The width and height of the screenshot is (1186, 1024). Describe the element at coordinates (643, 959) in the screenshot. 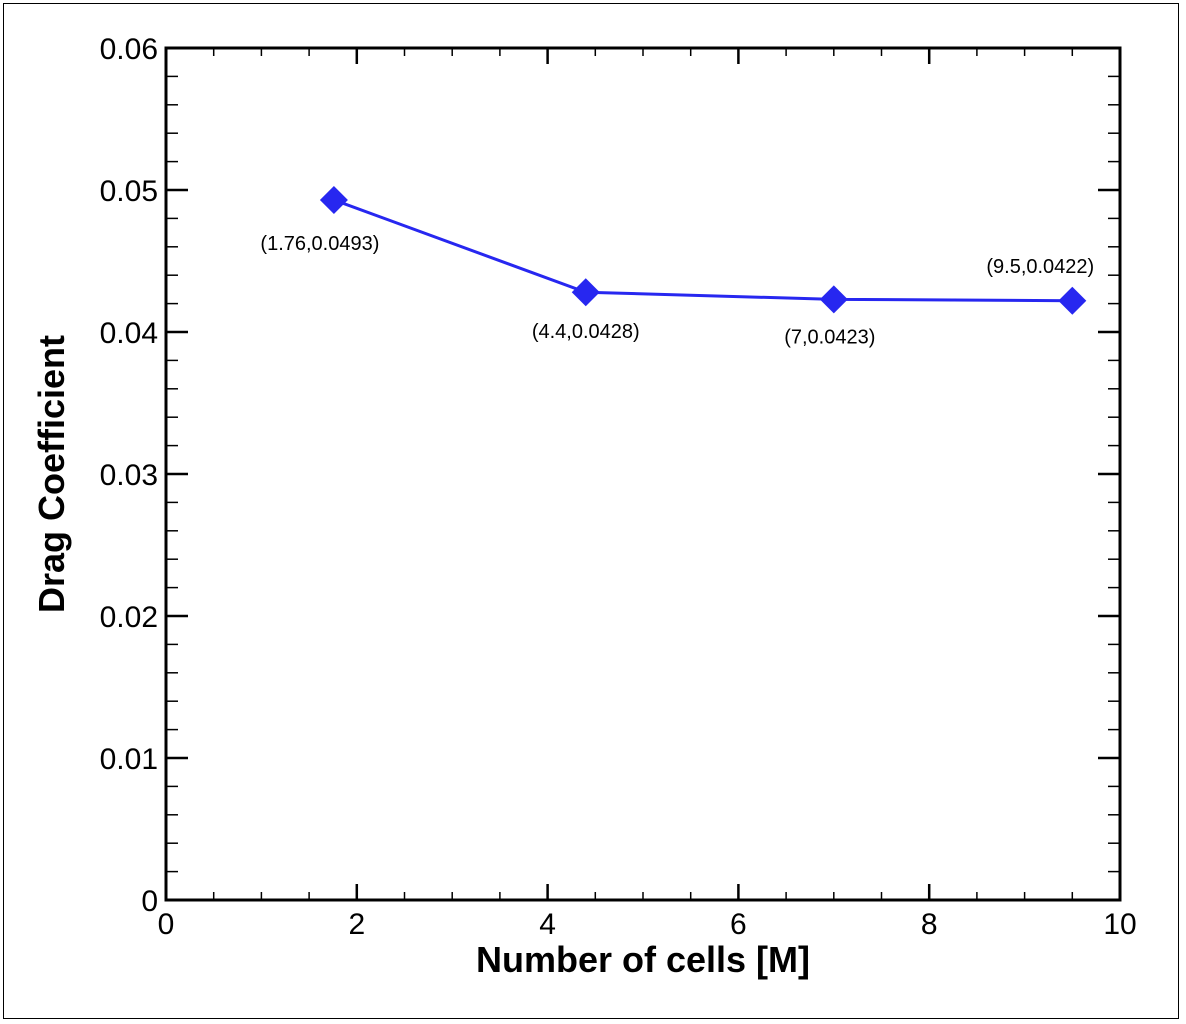

I see `x-axis-title: Number of cells [M]` at that location.